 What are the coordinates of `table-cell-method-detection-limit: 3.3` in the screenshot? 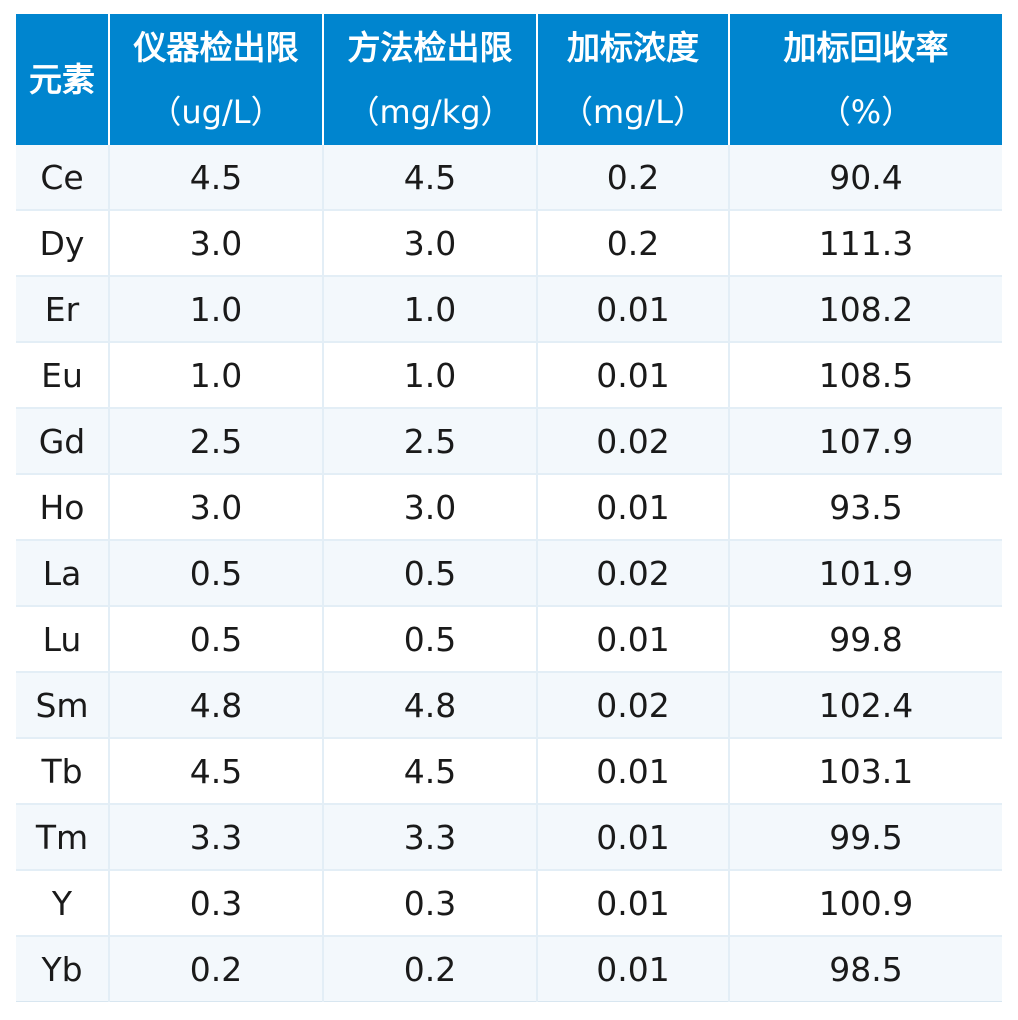 It's located at (430, 837).